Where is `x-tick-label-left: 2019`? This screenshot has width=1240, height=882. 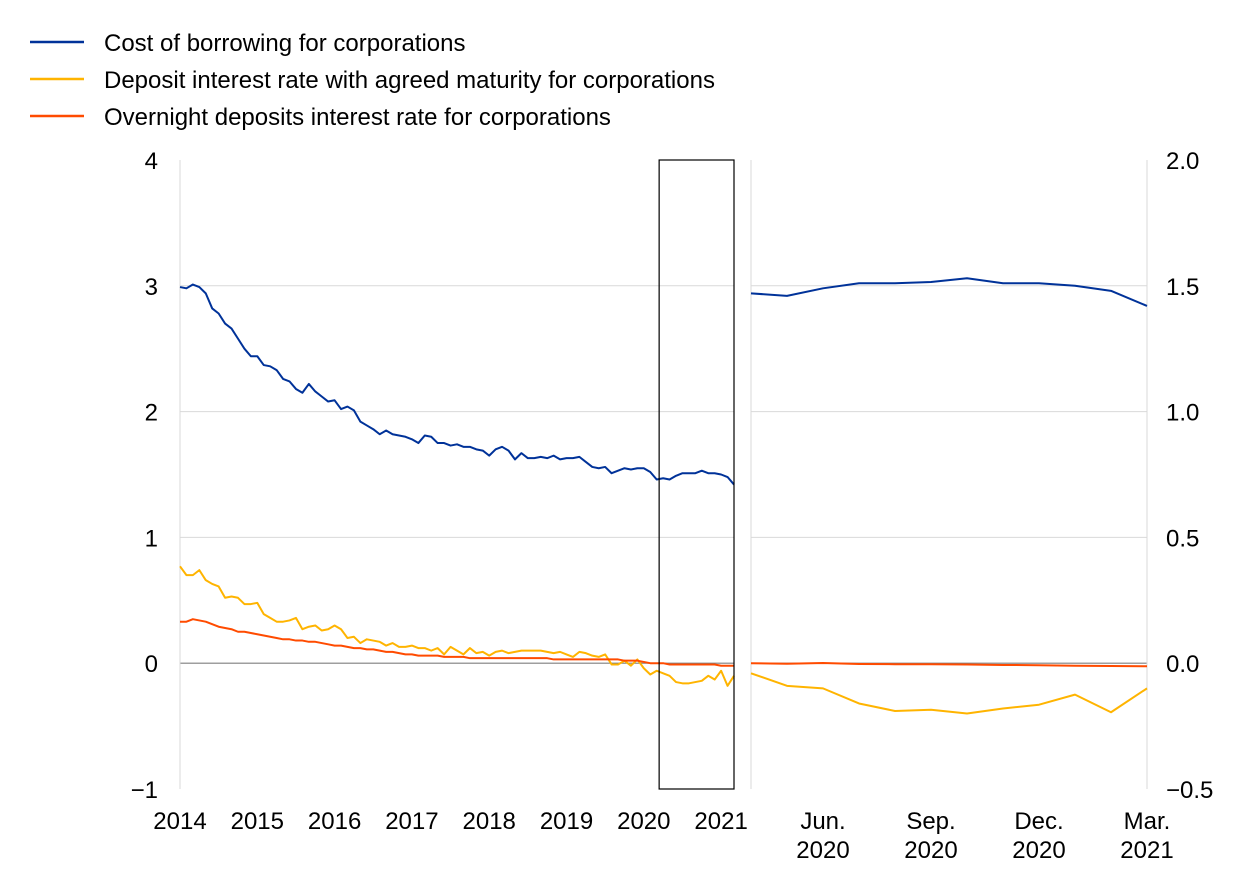
x-tick-label-left: 2019 is located at coordinates (566, 821).